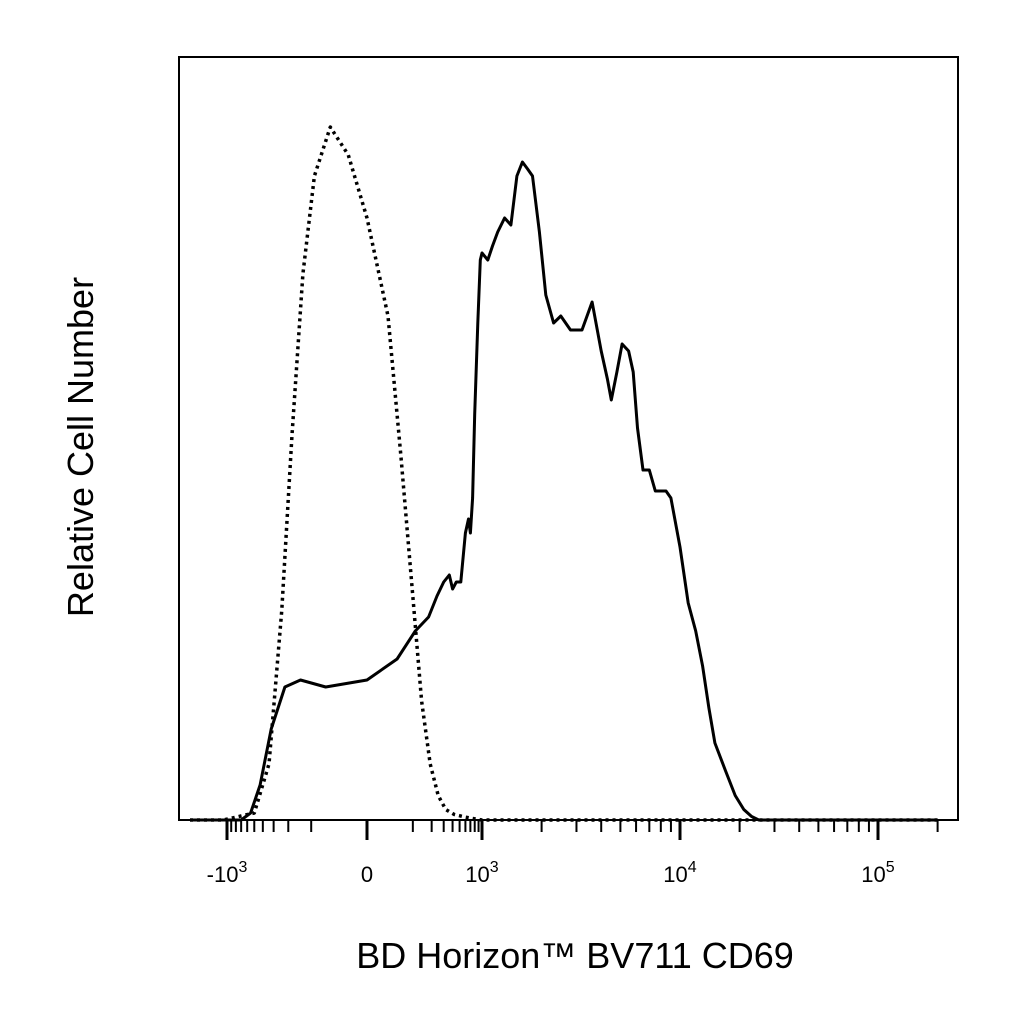 The width and height of the screenshot is (1024, 1024). I want to click on x-tick-base-2: 10, so click(477, 874).